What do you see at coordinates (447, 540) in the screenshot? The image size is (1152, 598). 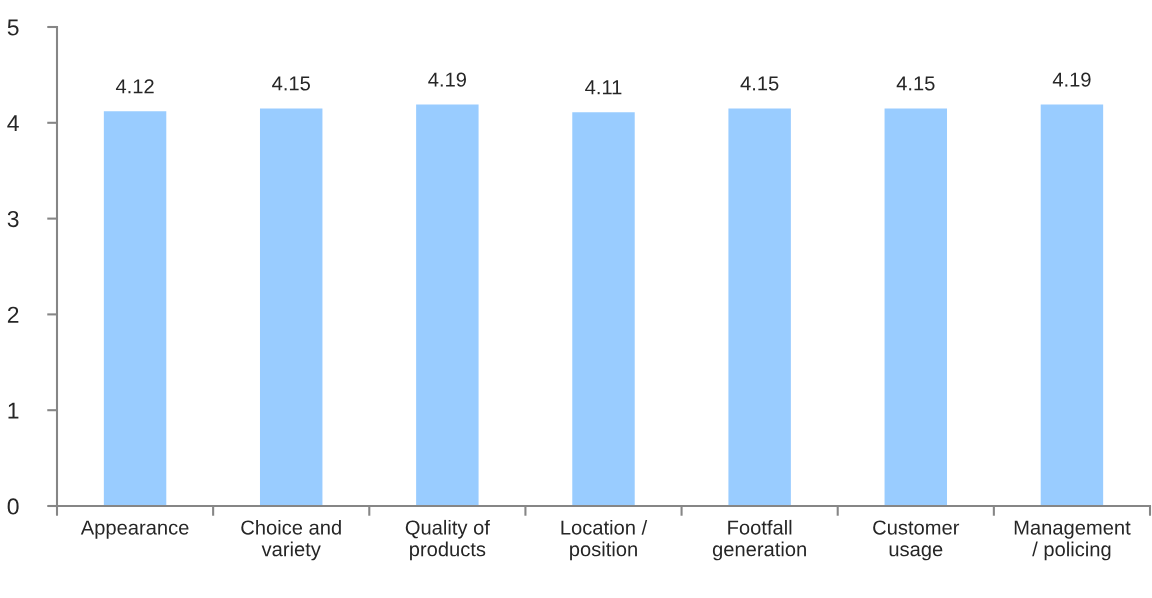 I see `x-tick-label: Quality of products` at bounding box center [447, 540].